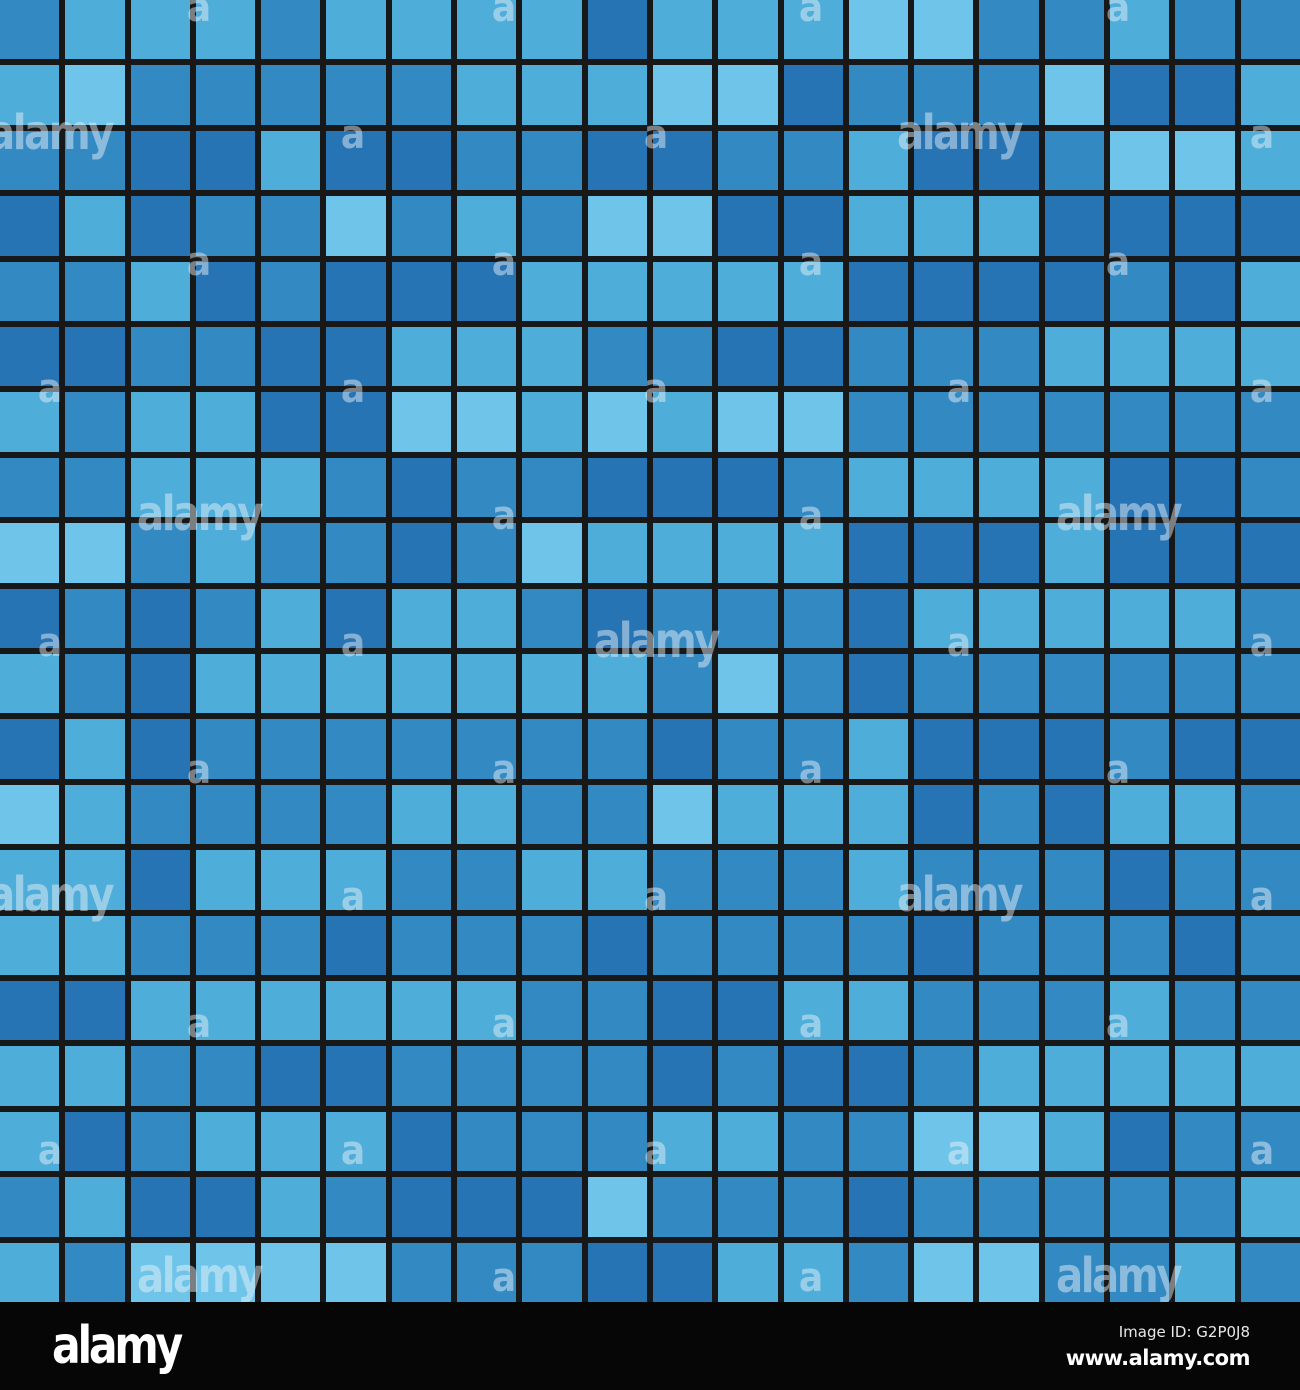 This screenshot has width=1300, height=1390. Describe the element at coordinates (650, 1346) in the screenshot. I see `footer-bar: alamy Image ID: G2P0J8 www.alamy.com` at that location.